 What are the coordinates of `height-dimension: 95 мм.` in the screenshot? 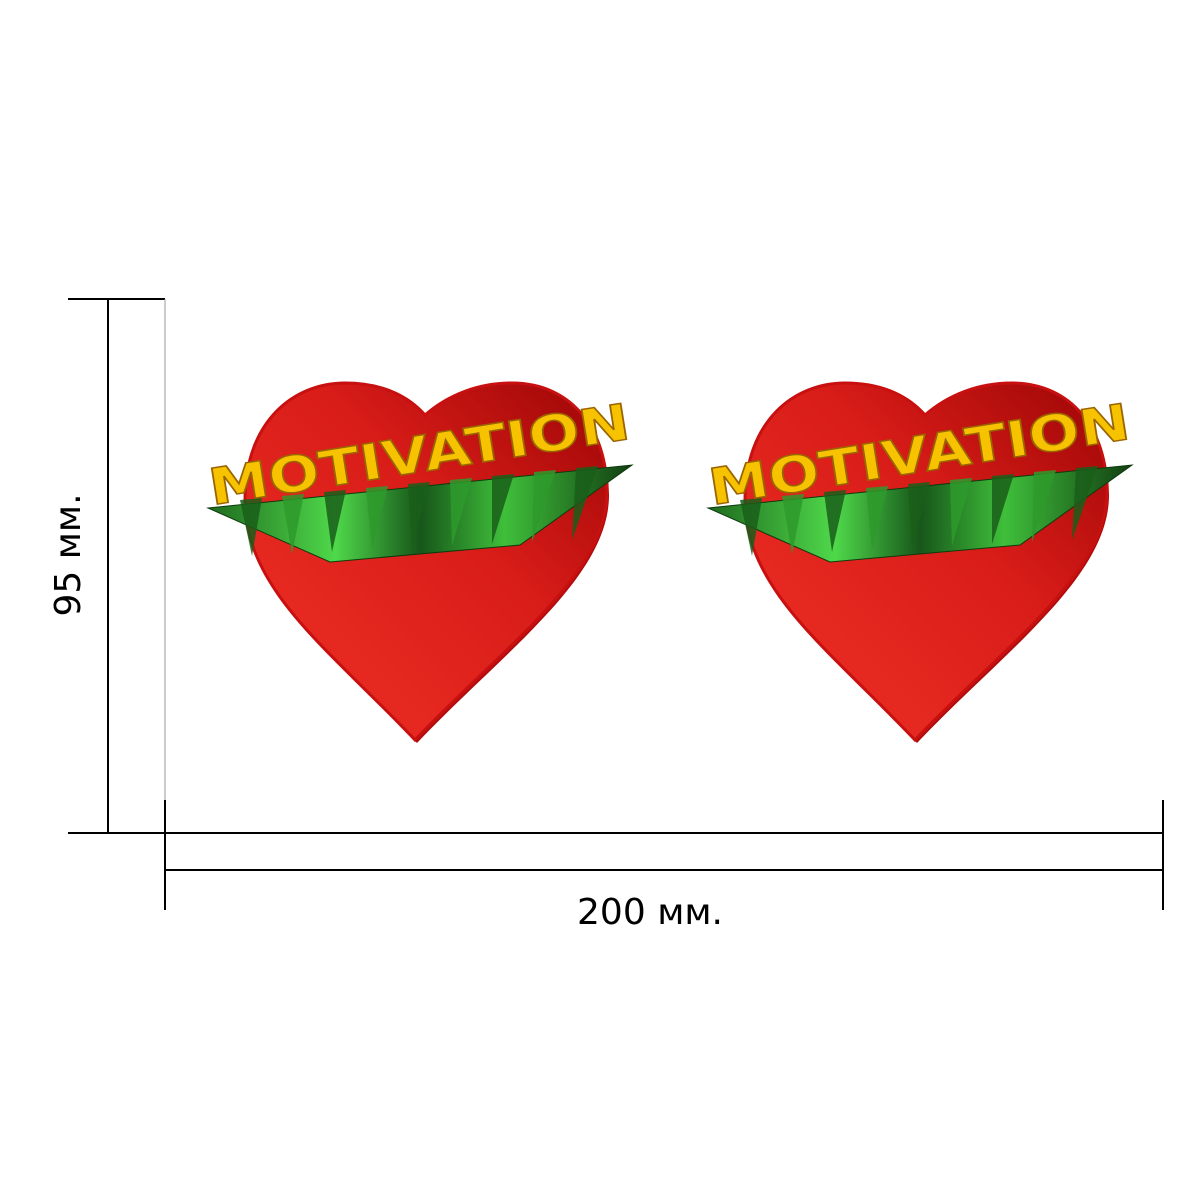 It's located at (107, 566).